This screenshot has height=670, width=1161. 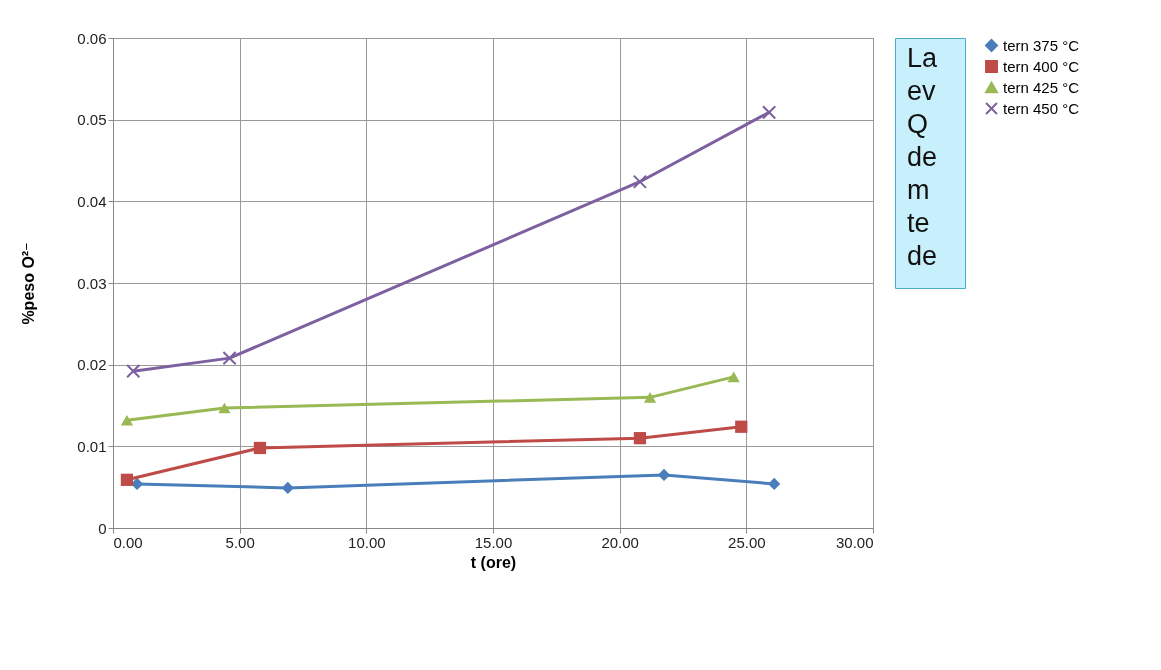 I want to click on x-tick-label: 0.00, so click(x=128, y=542).